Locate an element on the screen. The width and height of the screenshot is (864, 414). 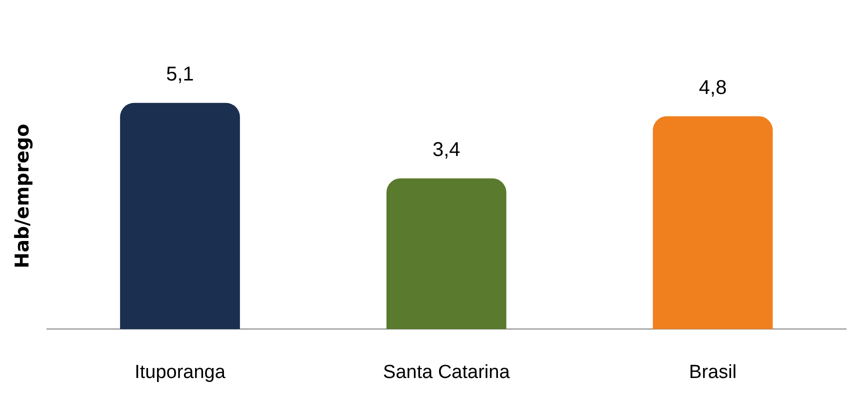
y-axis-title: Hab/emprego is located at coordinates (22, 196).